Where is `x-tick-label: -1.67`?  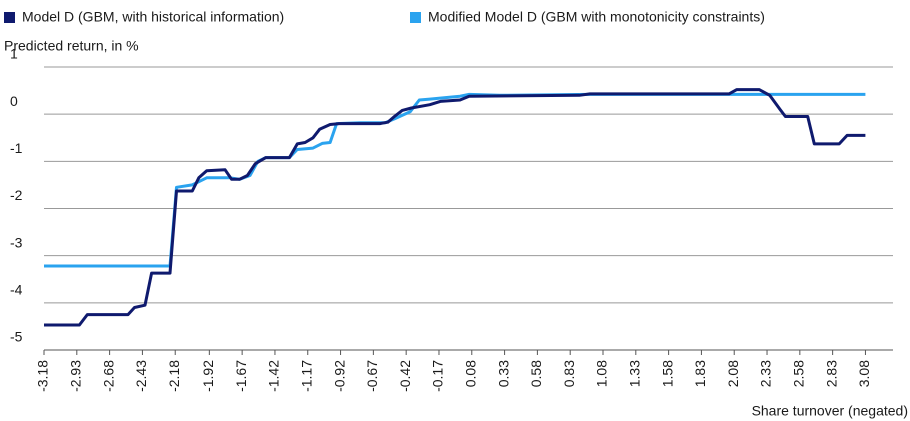
x-tick-label: -1.67 is located at coordinates (241, 376).